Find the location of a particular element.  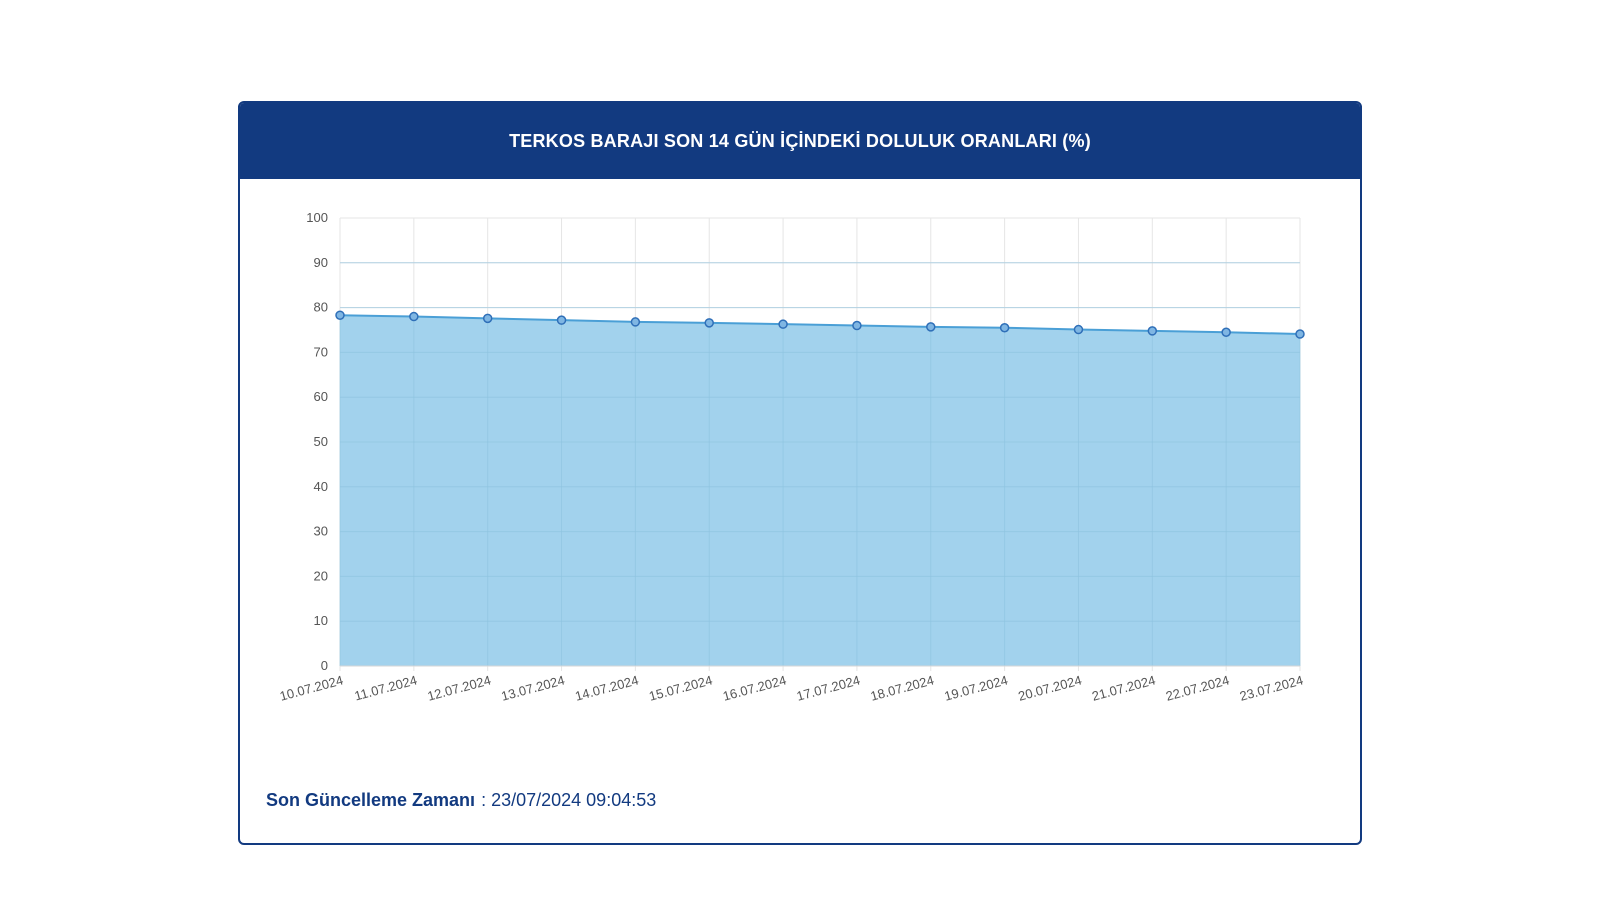

x-tick-label: 23.07.2024 is located at coordinates (1271, 687).